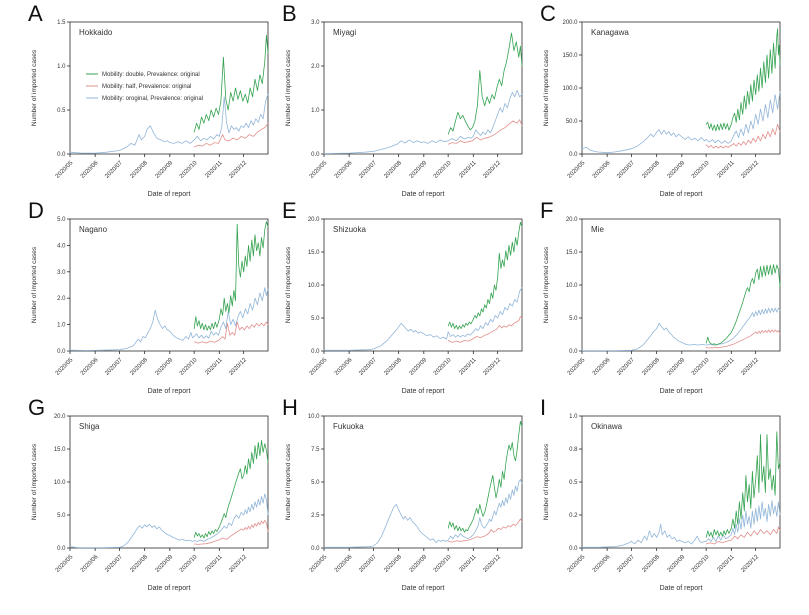  What do you see at coordinates (96, 32) in the screenshot?
I see `chart-title: Hokkaido` at bounding box center [96, 32].